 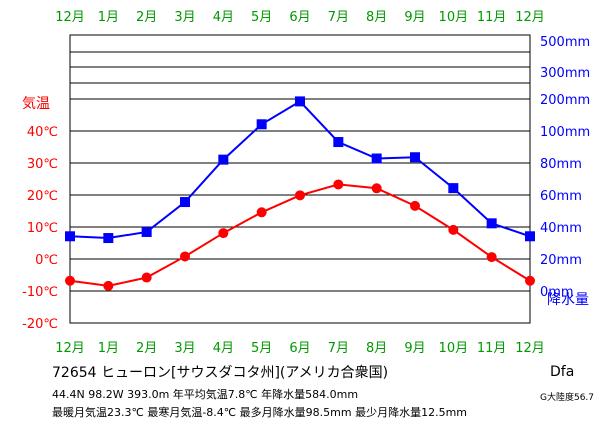 What do you see at coordinates (205, 394) in the screenshot?
I see `station-details: 44.4N 98.2W 393.0m 年平均気温7.8℃ 年降水量584.0mm` at bounding box center [205, 394].